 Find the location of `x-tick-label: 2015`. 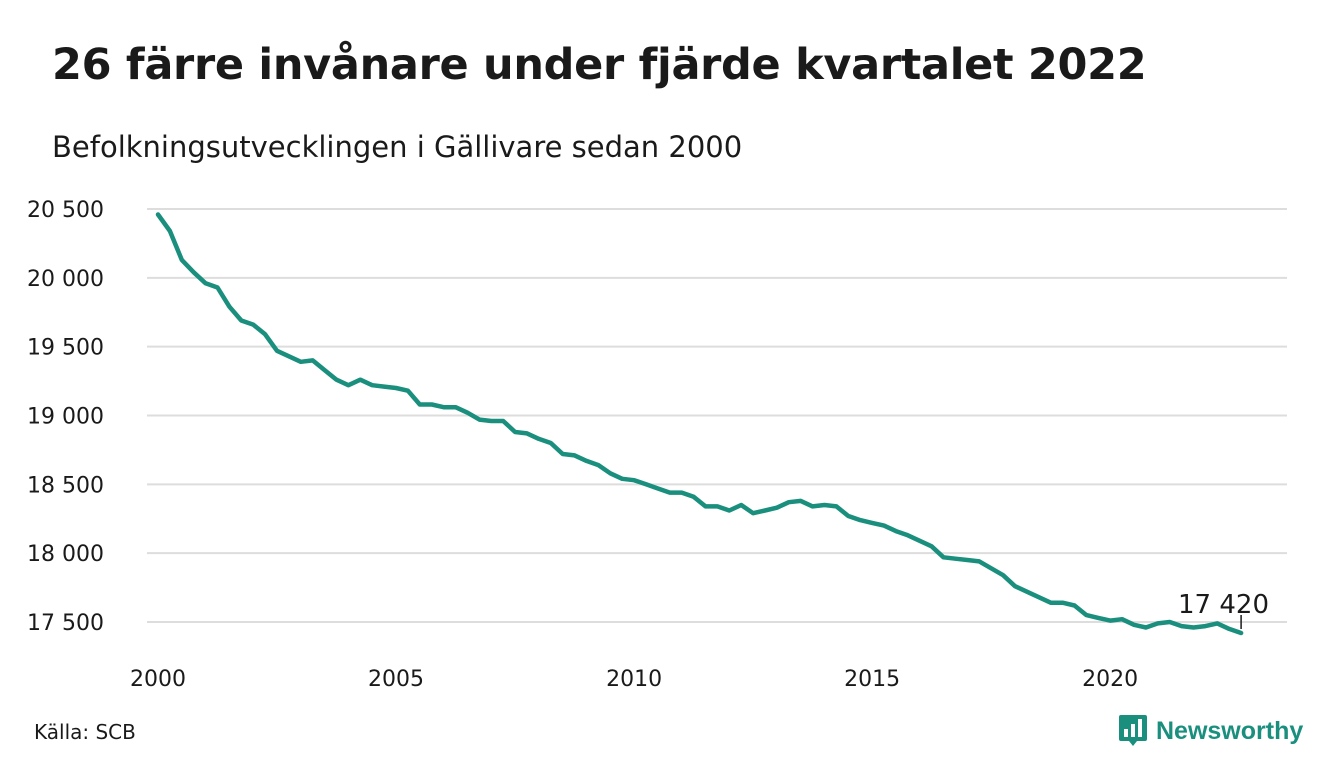

x-tick-label: 2015 is located at coordinates (872, 679).